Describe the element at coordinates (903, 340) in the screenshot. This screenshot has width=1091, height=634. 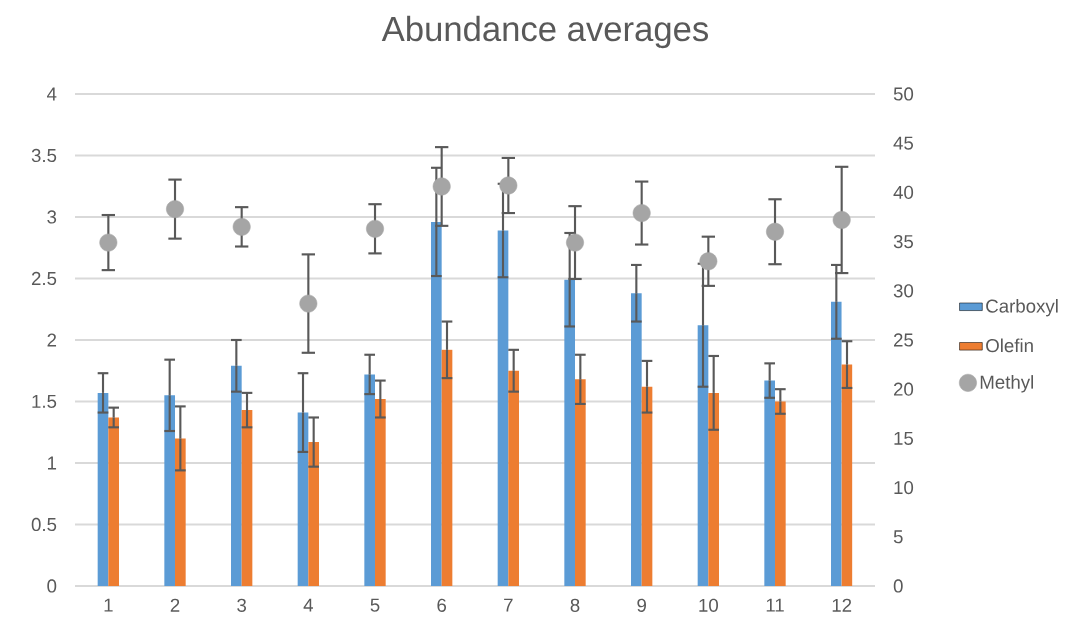
I see `y2-tick-label: 25` at that location.